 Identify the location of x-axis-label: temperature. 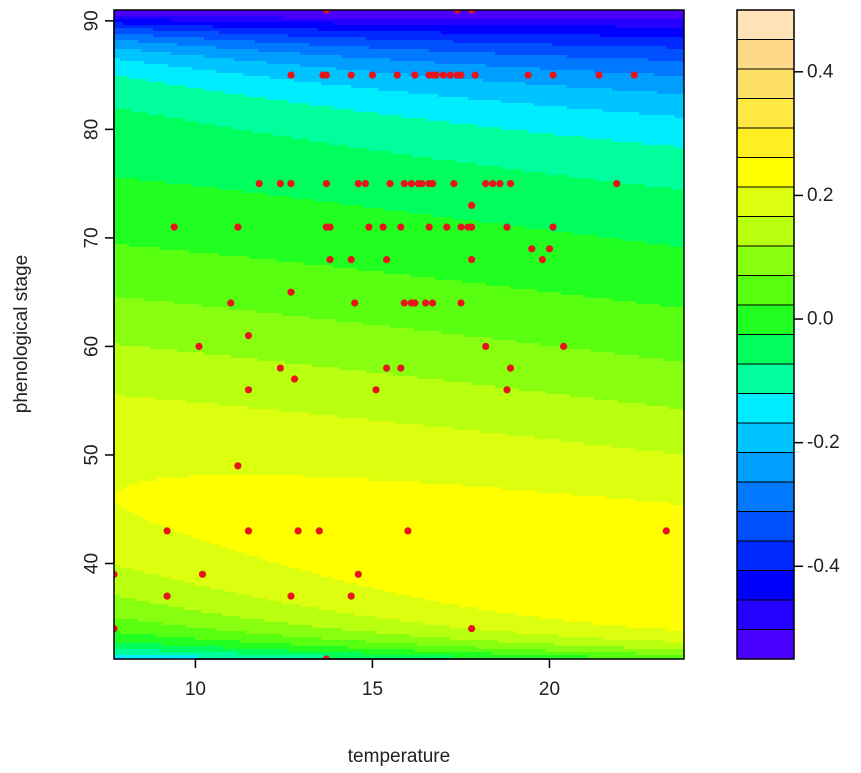
(399, 756).